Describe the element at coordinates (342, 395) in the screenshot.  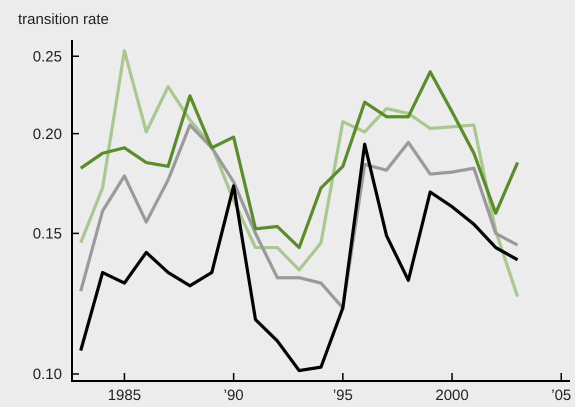
I see `x-tick-label: ’95` at that location.